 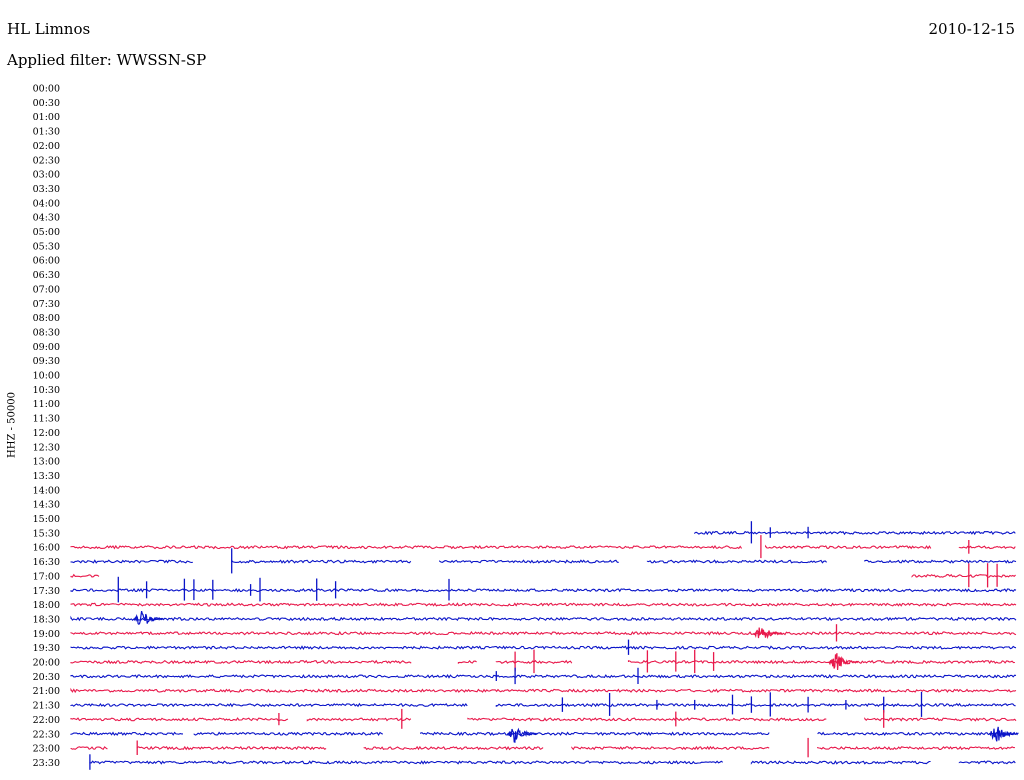 What do you see at coordinates (46, 261) in the screenshot?
I see `time-tick-label: 06:00` at bounding box center [46, 261].